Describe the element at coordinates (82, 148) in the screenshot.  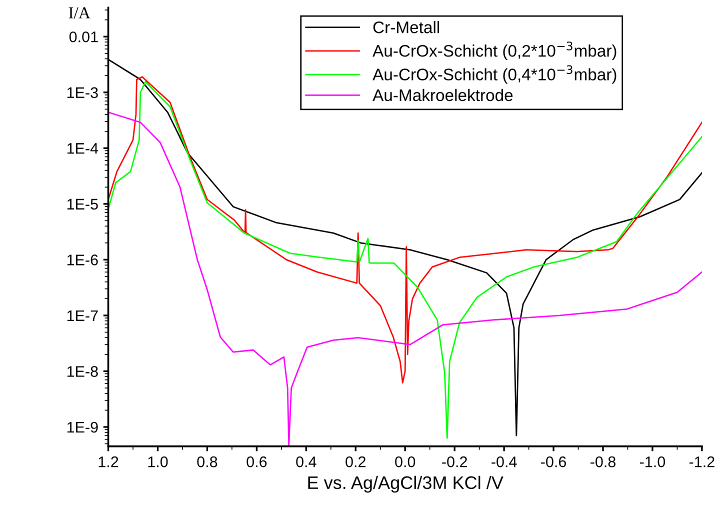
I see `y-tick-label: 1E-4` at that location.